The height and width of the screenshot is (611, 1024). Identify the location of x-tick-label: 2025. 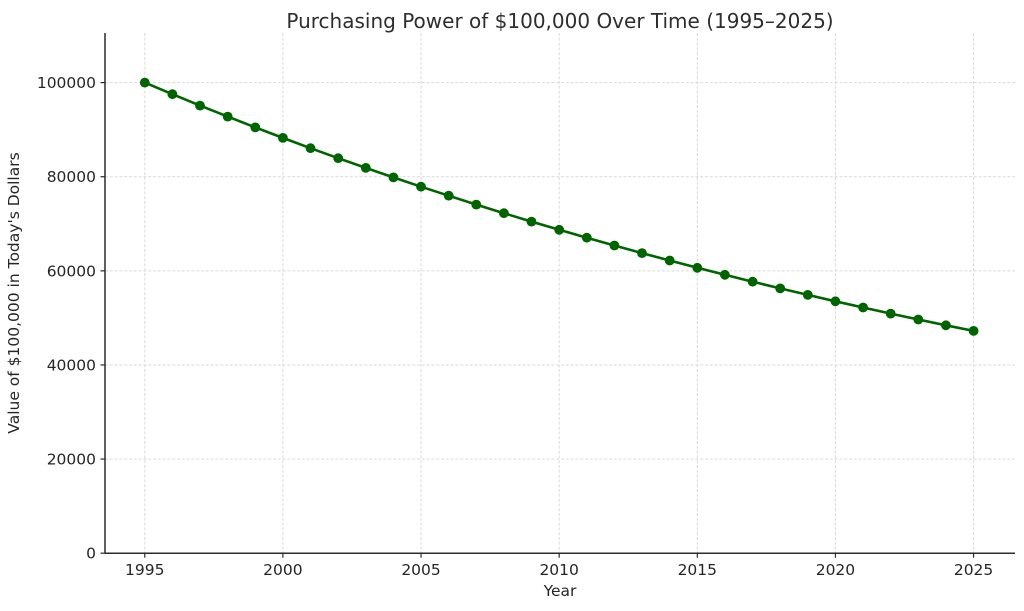
(973, 570).